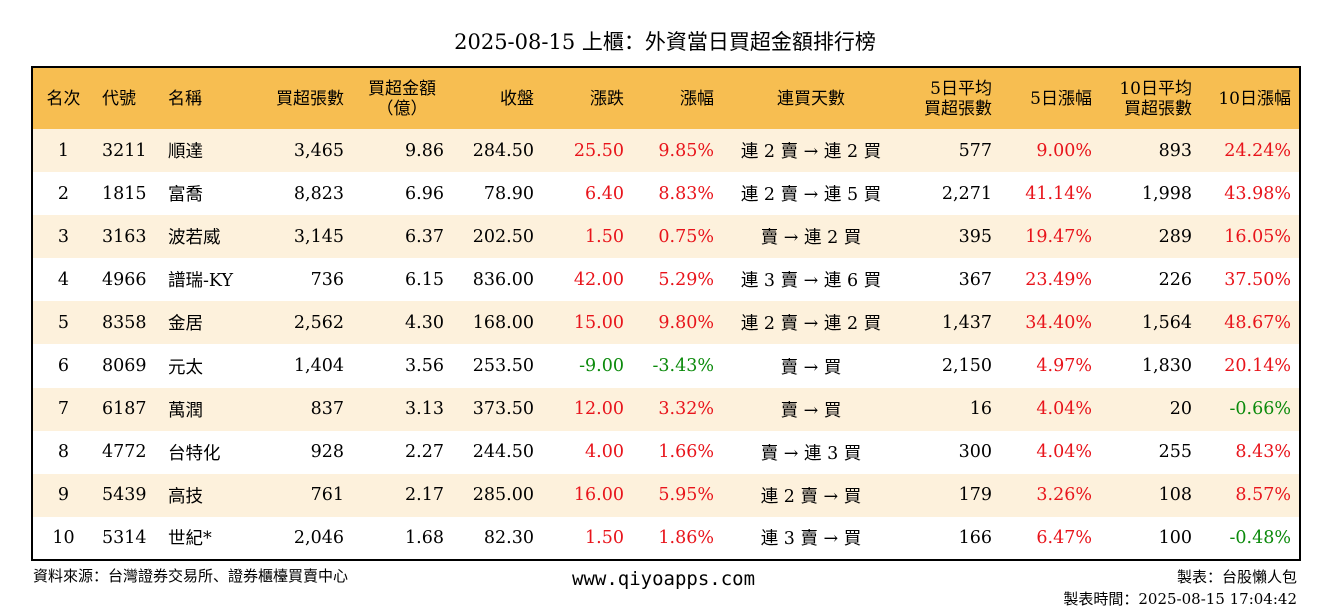 This screenshot has height=612, width=1330. I want to click on cell-avg5: 16, so click(950, 409).